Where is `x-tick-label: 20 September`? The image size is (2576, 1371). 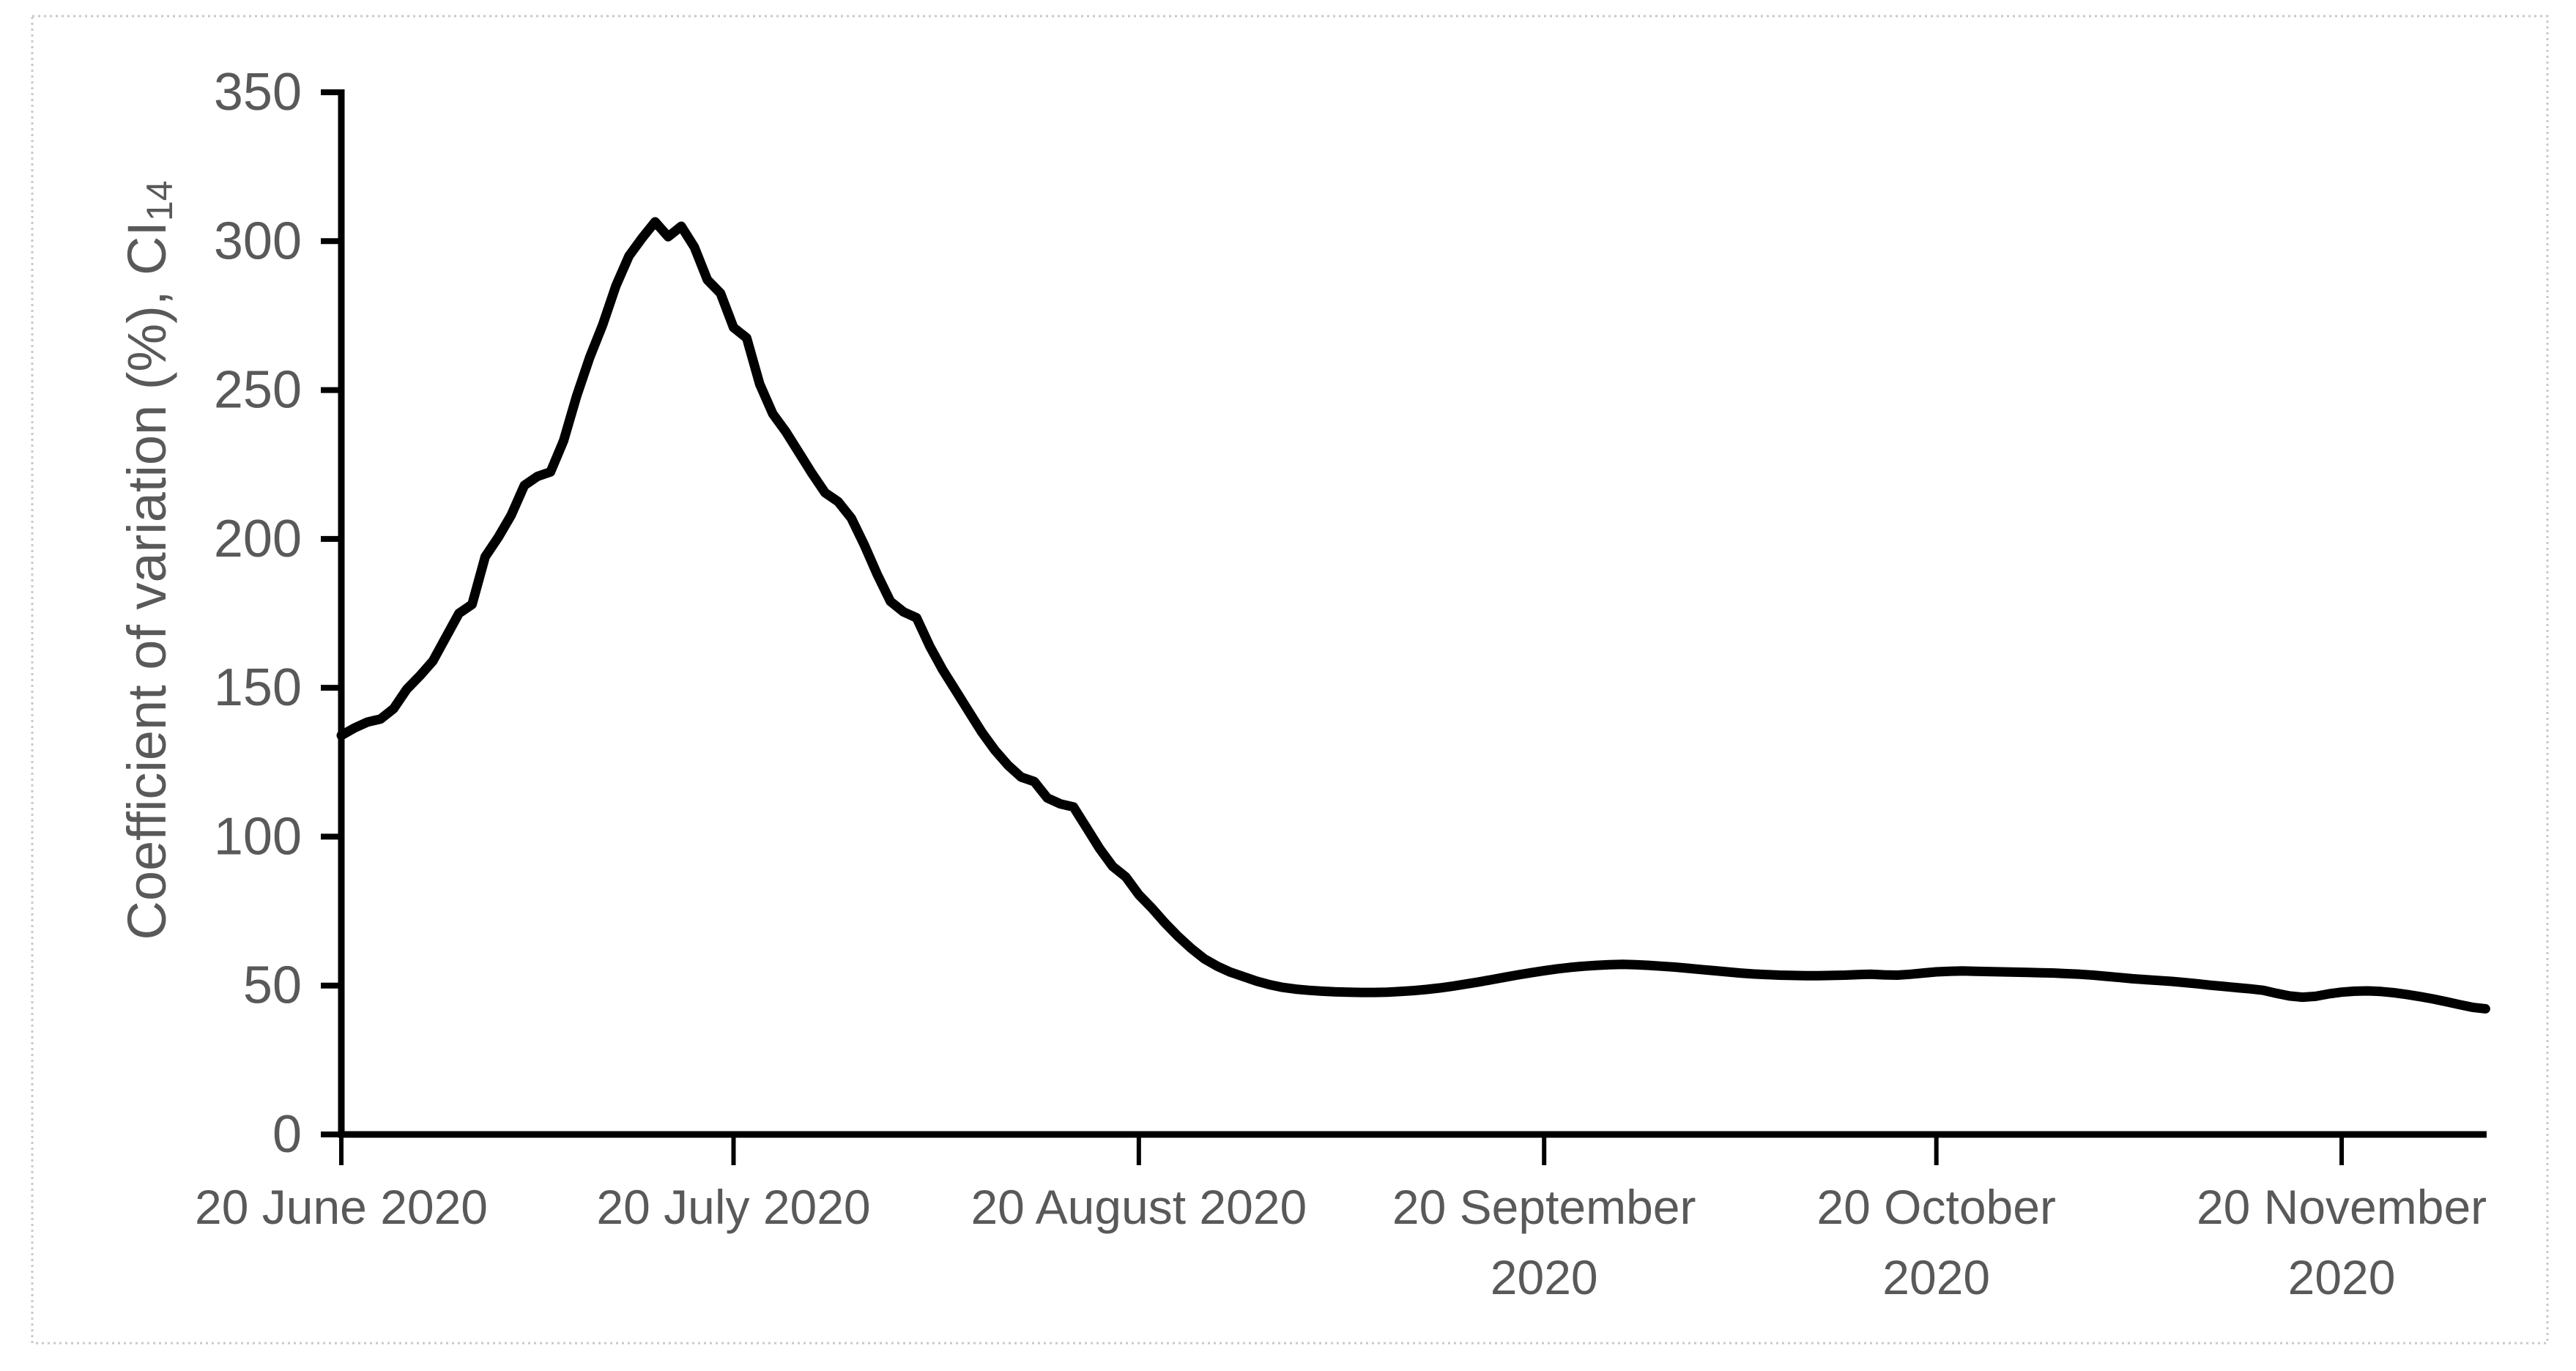 x-tick-label: 20 September is located at coordinates (1544, 1207).